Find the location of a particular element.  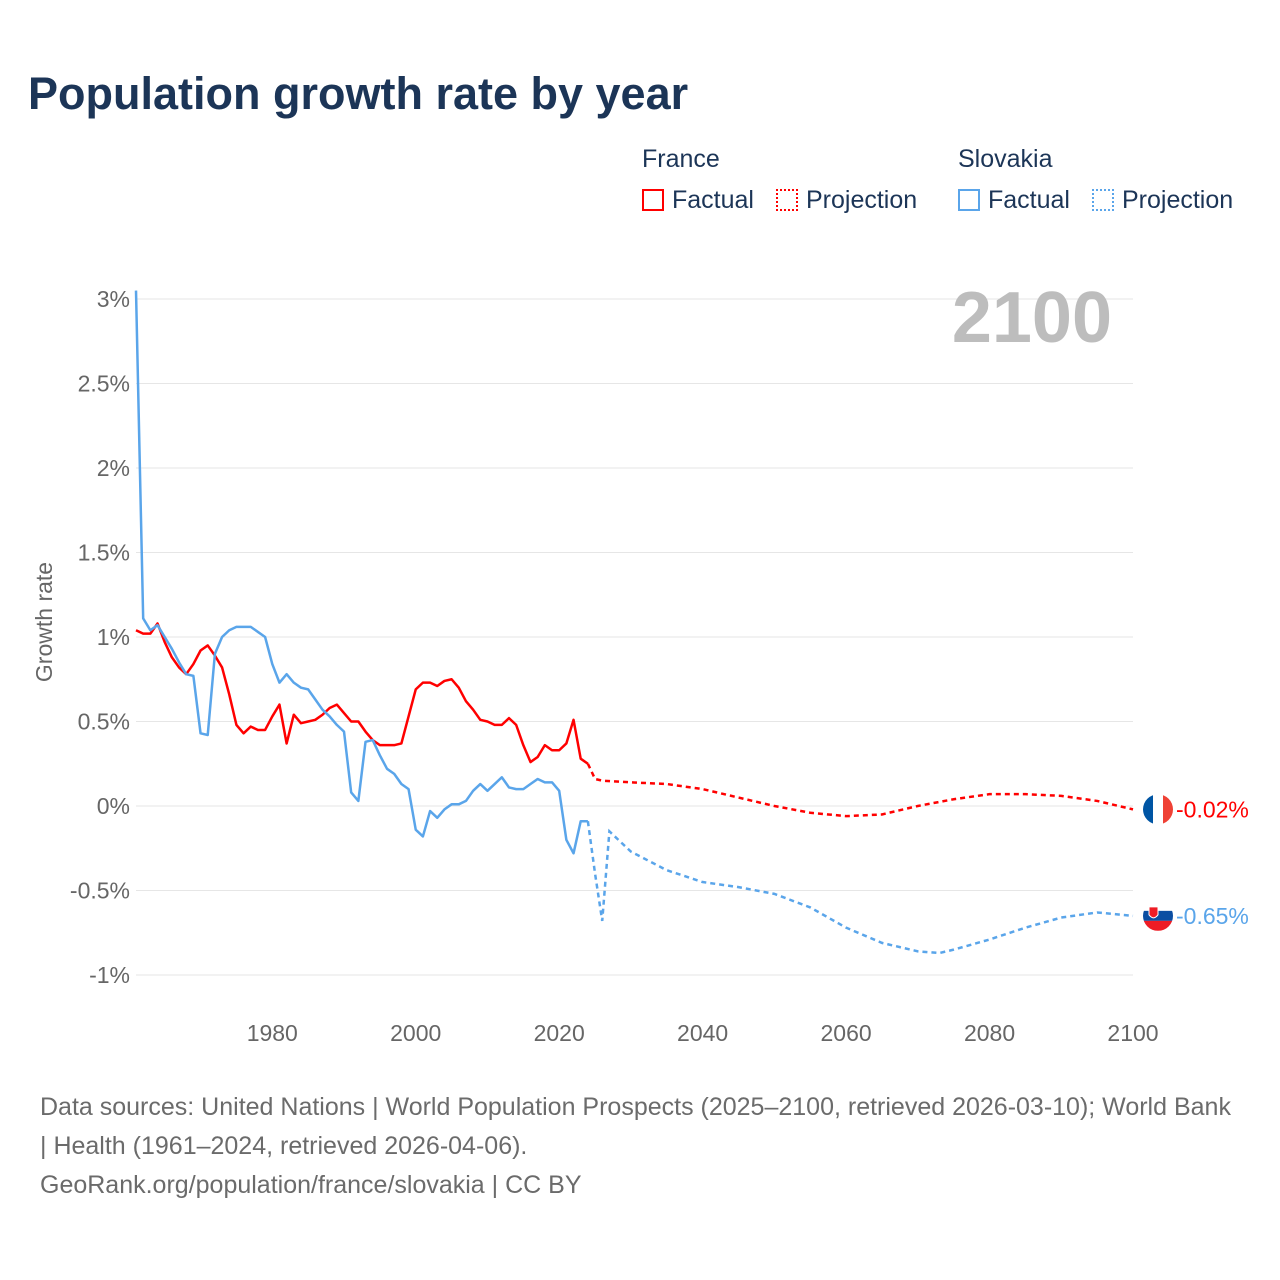

legend-group-slovakia: Slovakia is located at coordinates (1005, 159).